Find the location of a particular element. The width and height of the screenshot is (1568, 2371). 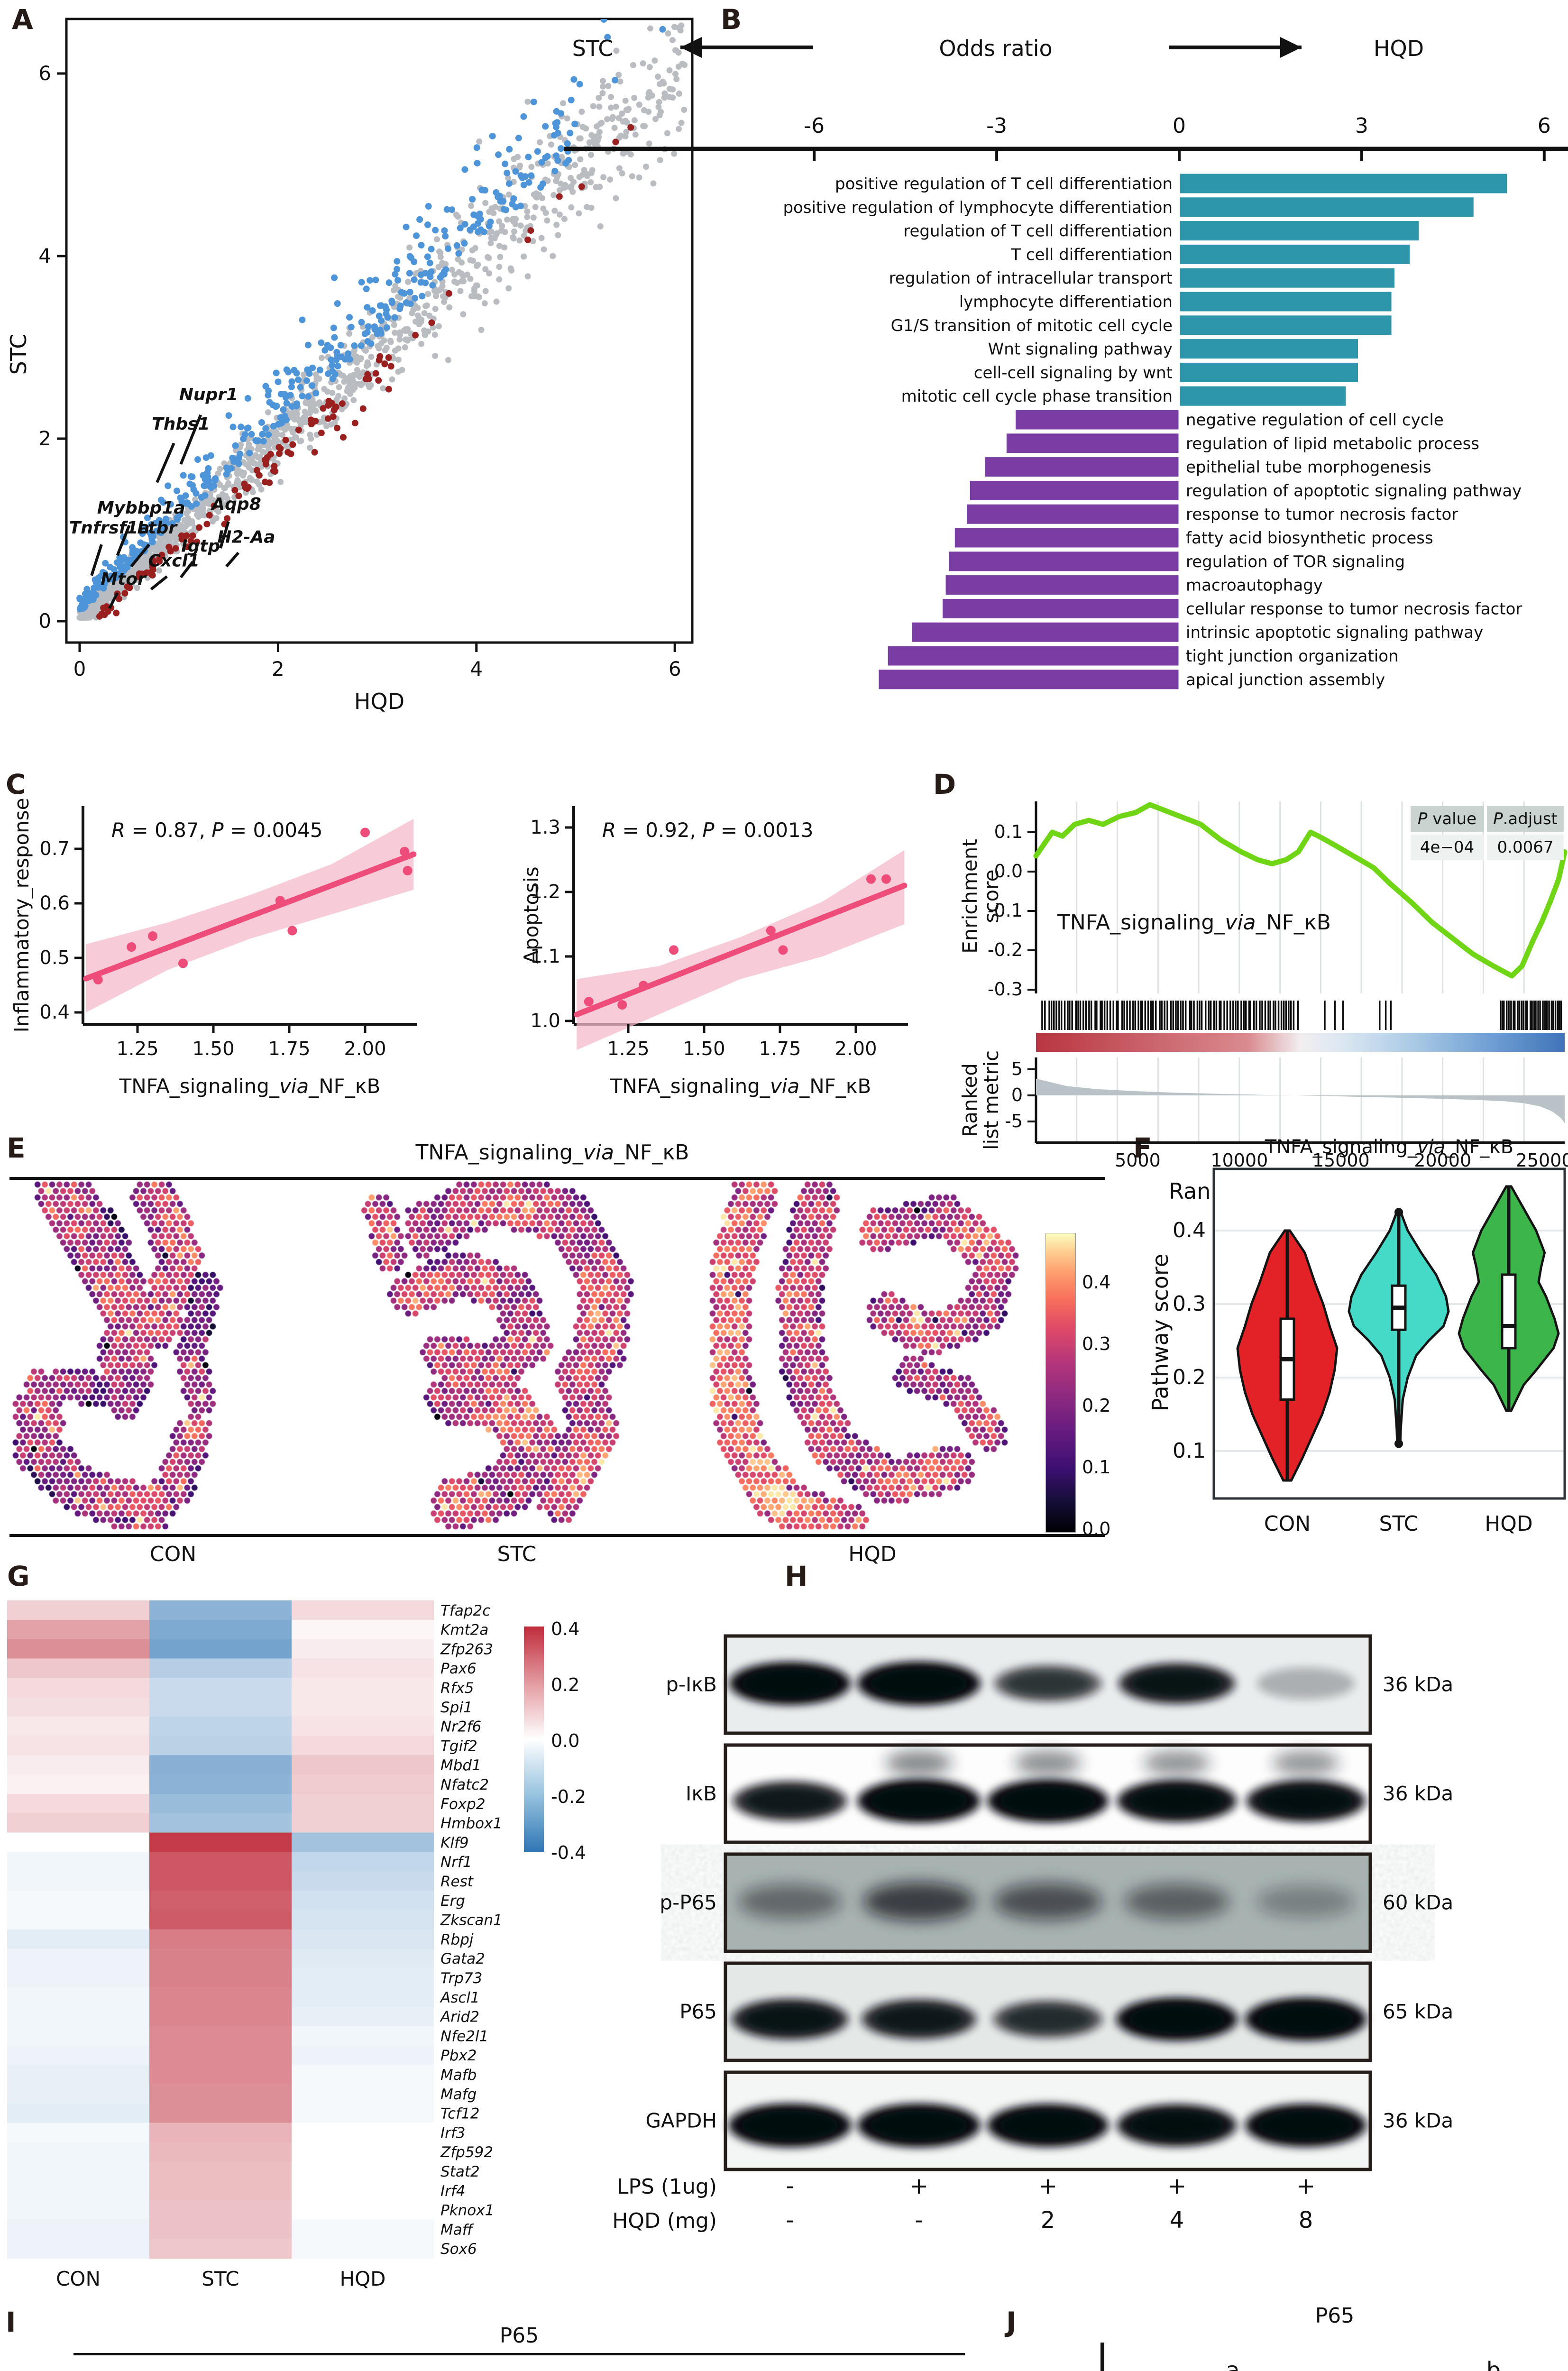

spatial-title: TNFA_signaling_via_NF_κB is located at coordinates (552, 1152).